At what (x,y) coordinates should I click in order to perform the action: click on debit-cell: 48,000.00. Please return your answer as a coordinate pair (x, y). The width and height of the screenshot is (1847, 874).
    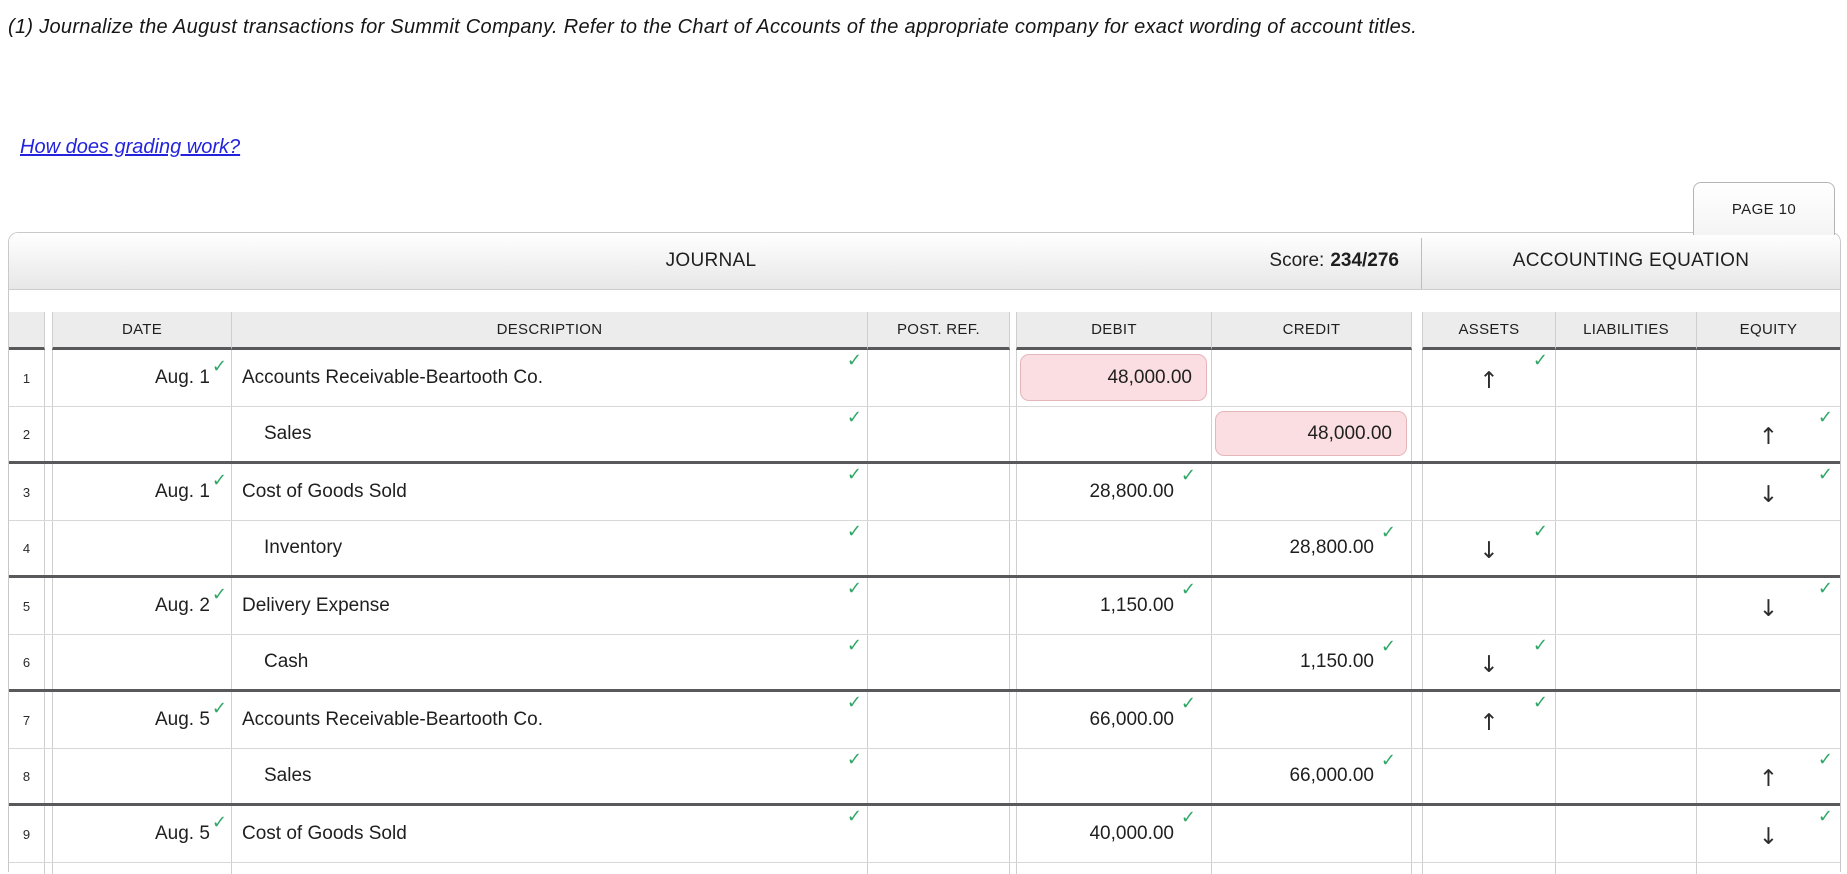
    Looking at the image, I should click on (1114, 378).